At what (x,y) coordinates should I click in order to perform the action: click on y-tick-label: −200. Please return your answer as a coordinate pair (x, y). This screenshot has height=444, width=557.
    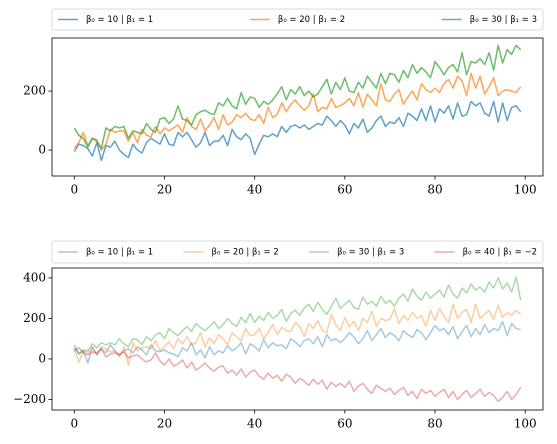
    Looking at the image, I should click on (29, 399).